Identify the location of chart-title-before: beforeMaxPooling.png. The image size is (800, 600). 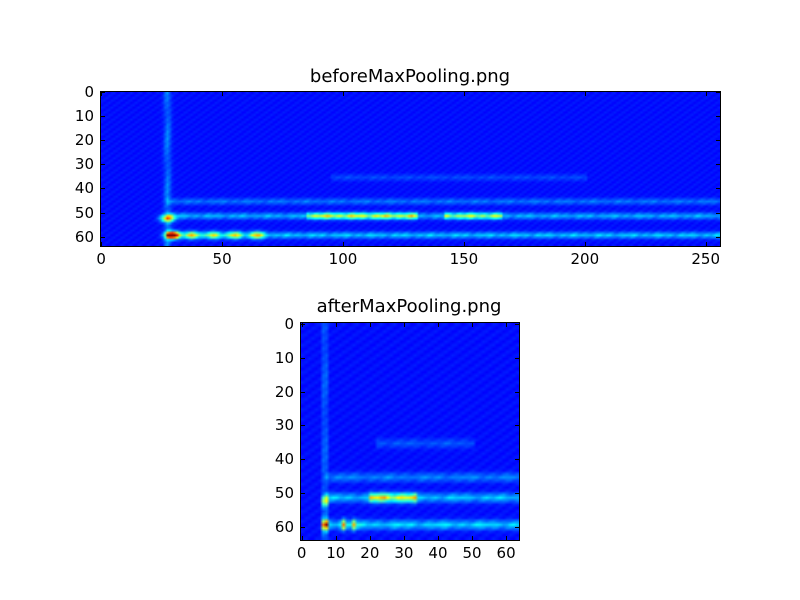
(410, 76).